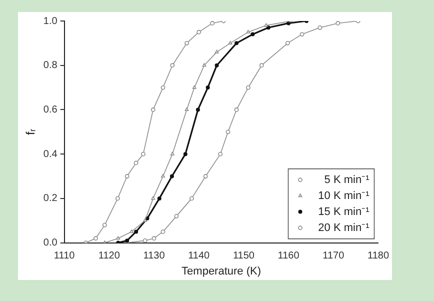  What do you see at coordinates (378, 256) in the screenshot?
I see `x-tick-label: 1180` at bounding box center [378, 256].